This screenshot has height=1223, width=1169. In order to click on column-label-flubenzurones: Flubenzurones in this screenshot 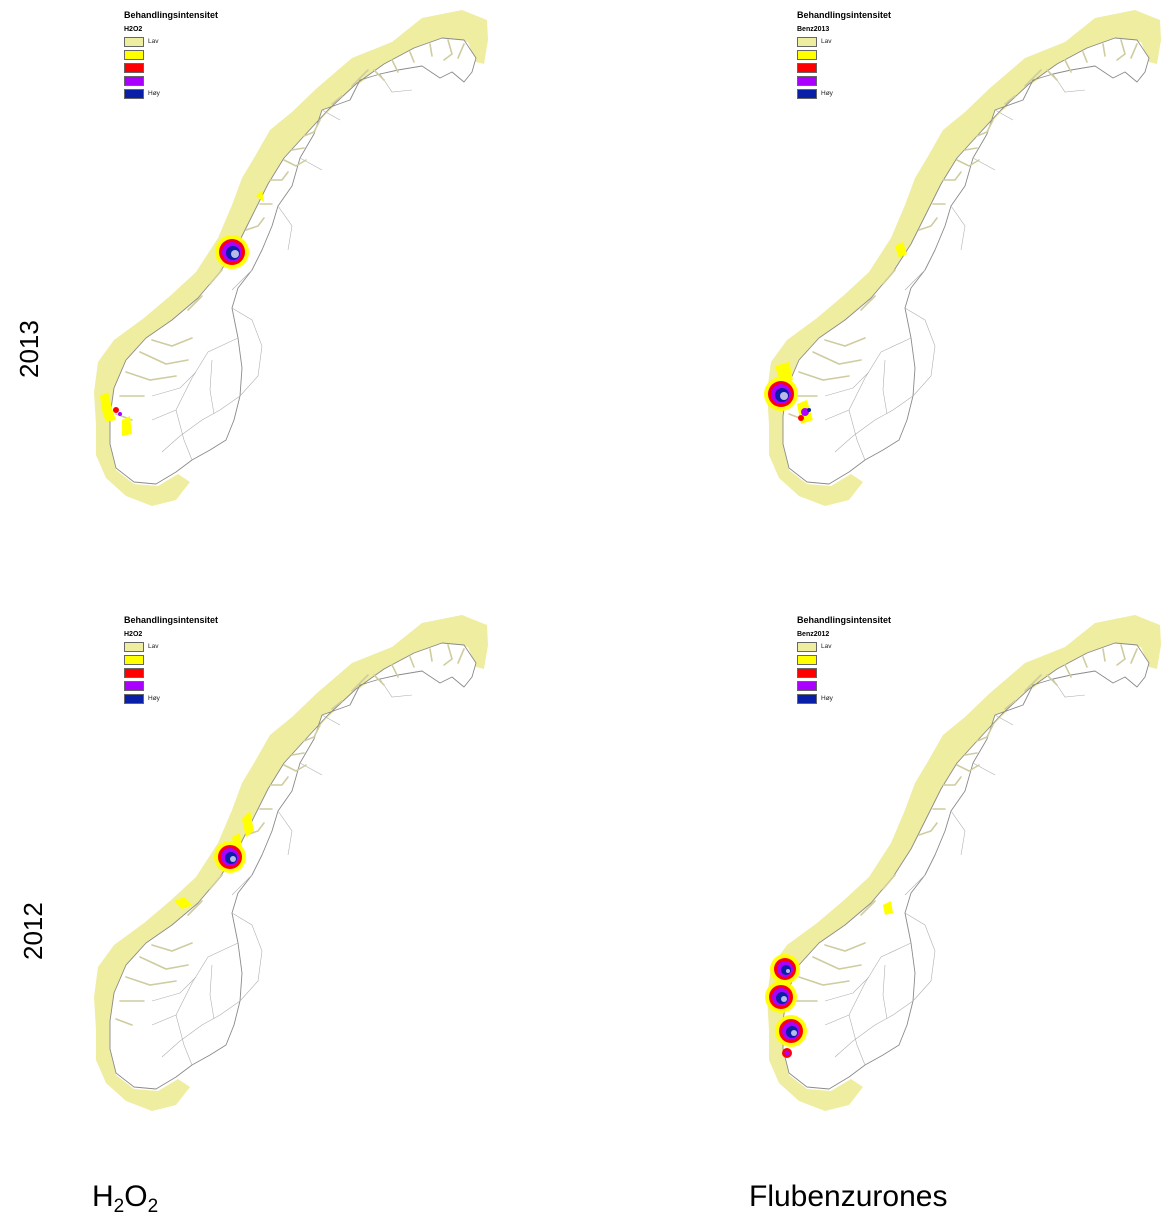, I will do `click(848, 1196)`.